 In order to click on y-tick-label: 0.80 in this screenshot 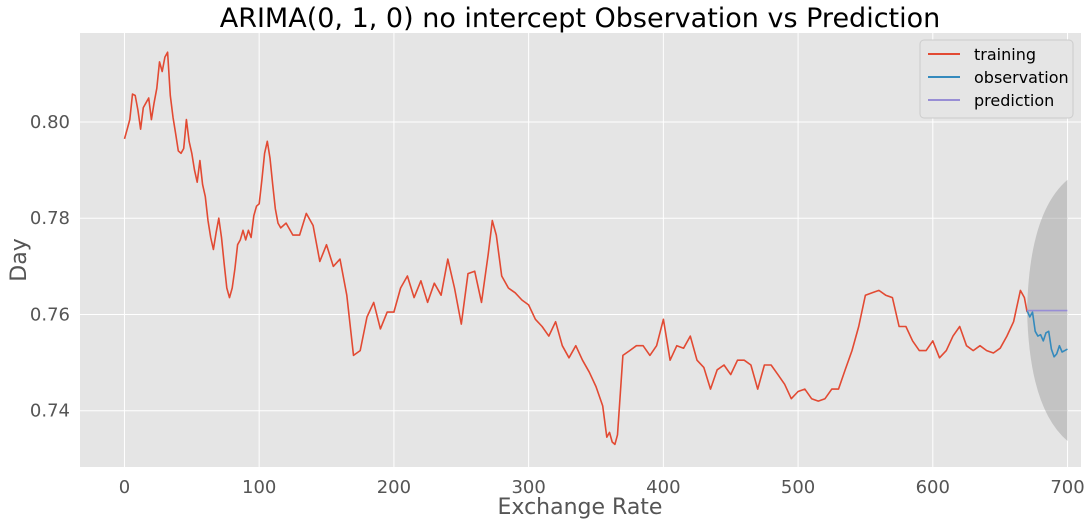, I will do `click(50, 122)`.